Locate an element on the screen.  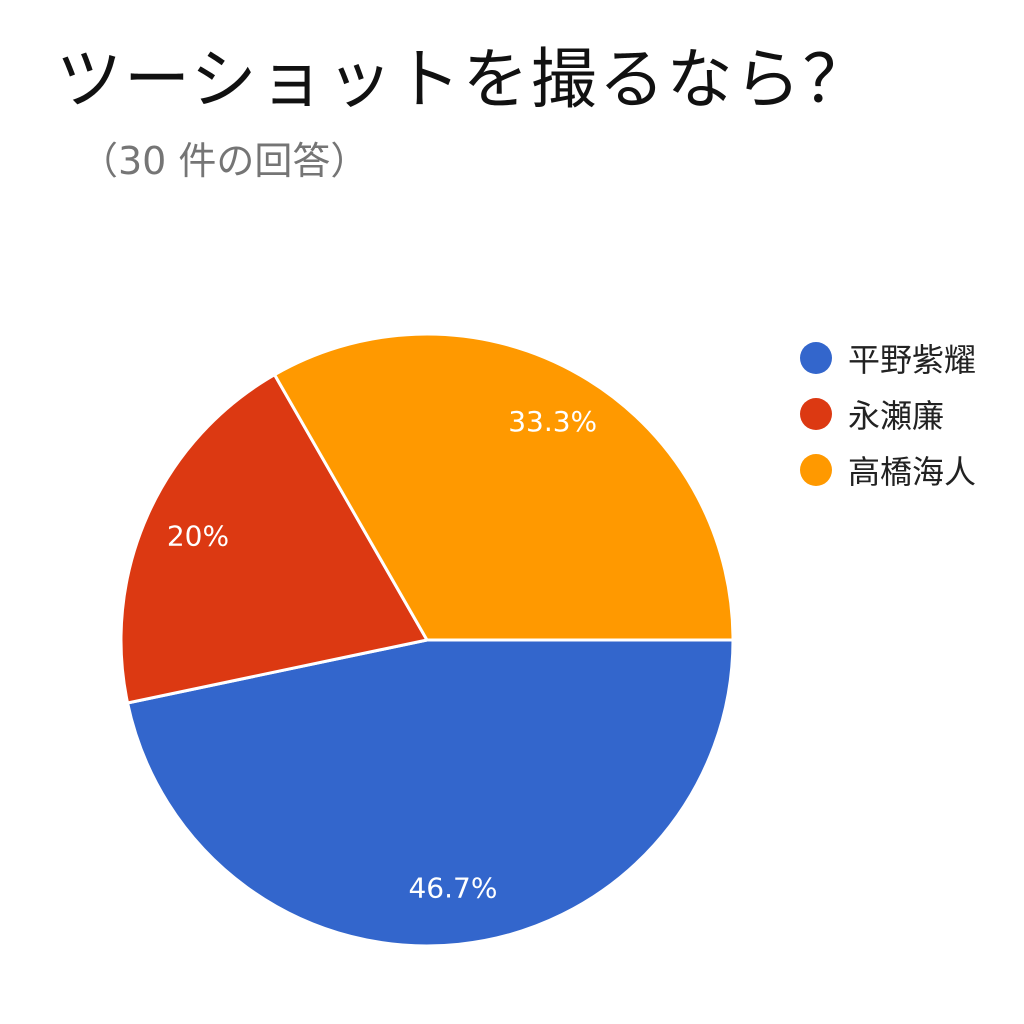
legend: 平野紫耀 永瀬廉 高橋海人 is located at coordinates (888, 414).